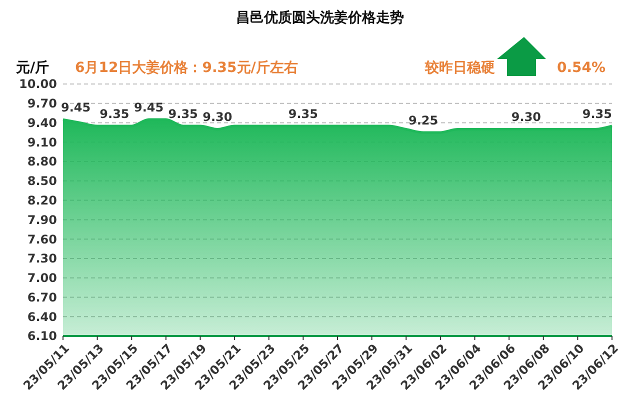 The width and height of the screenshot is (640, 410). Describe the element at coordinates (42, 123) in the screenshot. I see `y-tick-label: 9.40` at that location.